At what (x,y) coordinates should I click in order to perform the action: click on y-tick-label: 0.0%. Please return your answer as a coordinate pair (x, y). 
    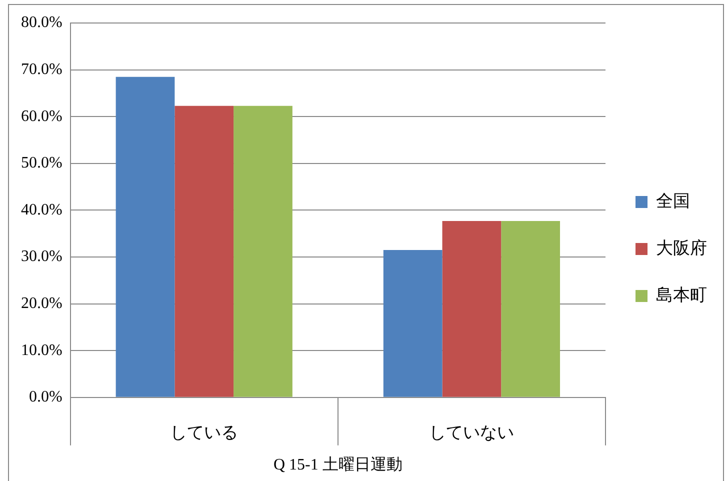
    Looking at the image, I should click on (45, 397).